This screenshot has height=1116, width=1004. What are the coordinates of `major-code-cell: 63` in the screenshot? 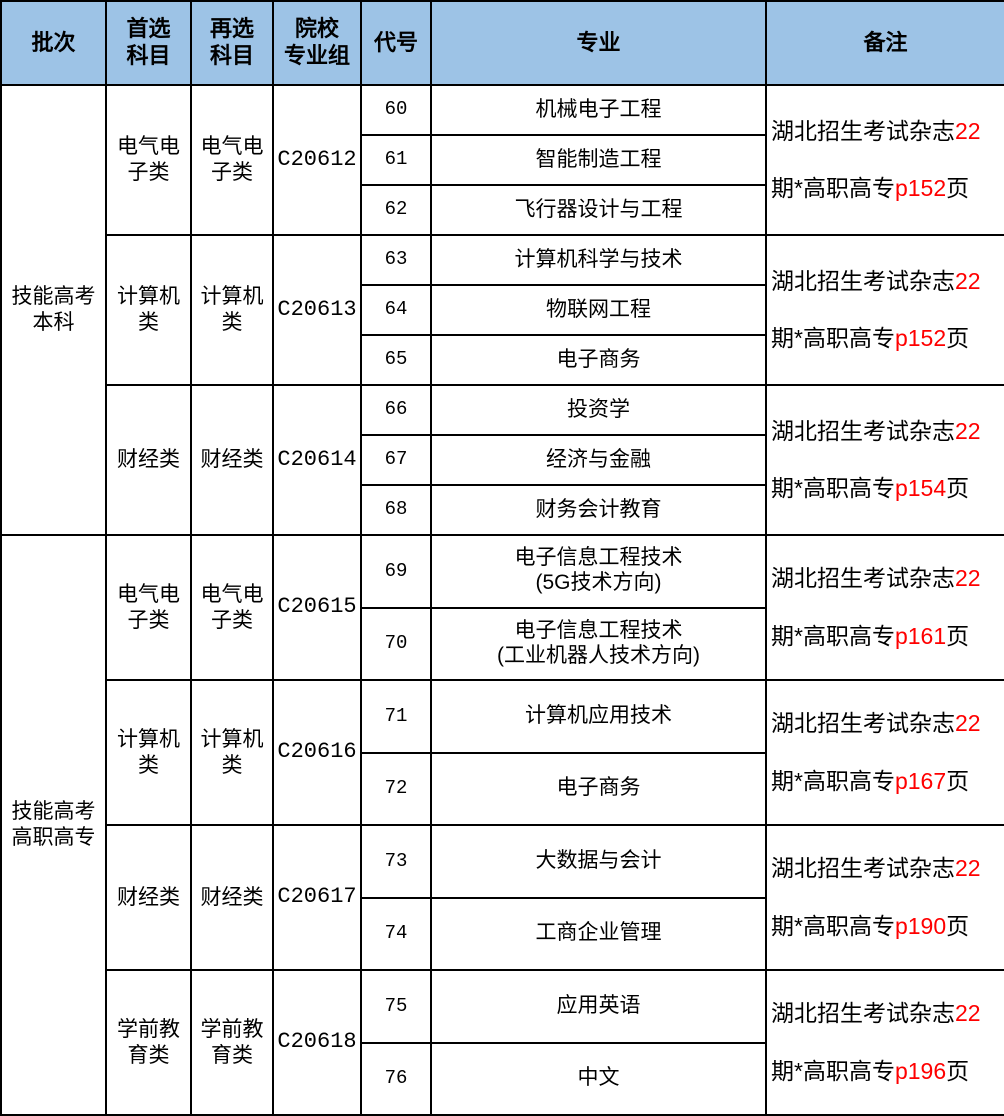 It's located at (396, 260).